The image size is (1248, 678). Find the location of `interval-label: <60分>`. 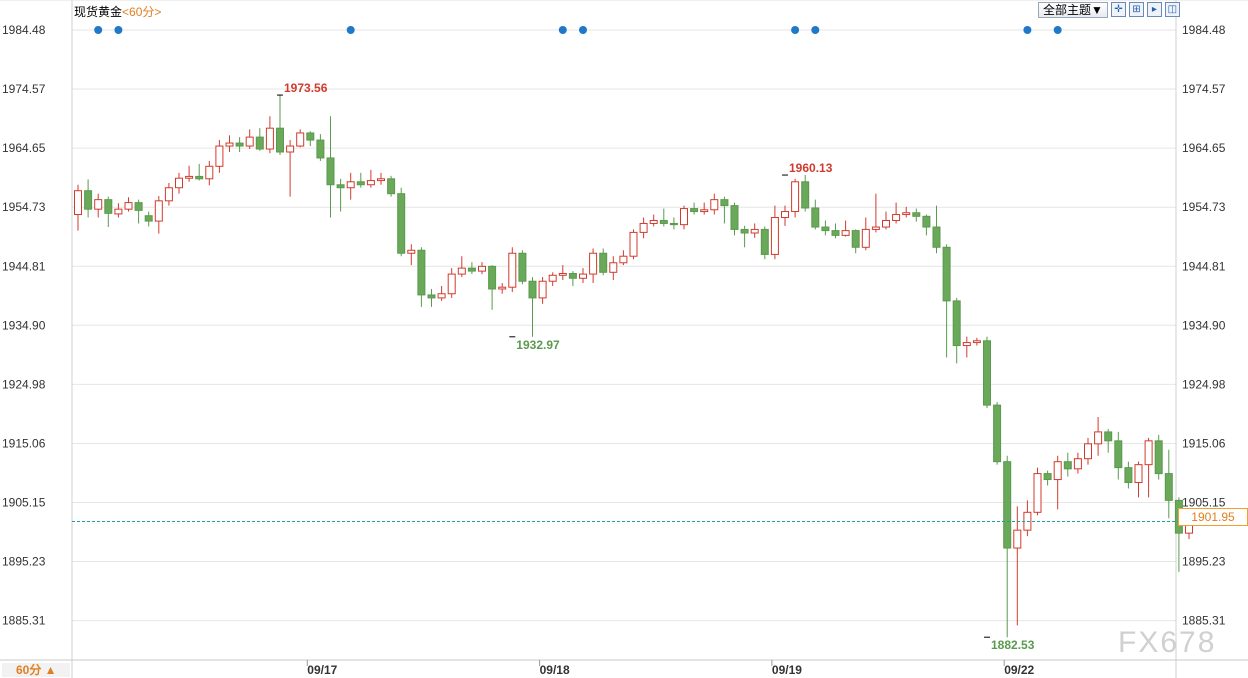

interval-label: <60分> is located at coordinates (142, 12).